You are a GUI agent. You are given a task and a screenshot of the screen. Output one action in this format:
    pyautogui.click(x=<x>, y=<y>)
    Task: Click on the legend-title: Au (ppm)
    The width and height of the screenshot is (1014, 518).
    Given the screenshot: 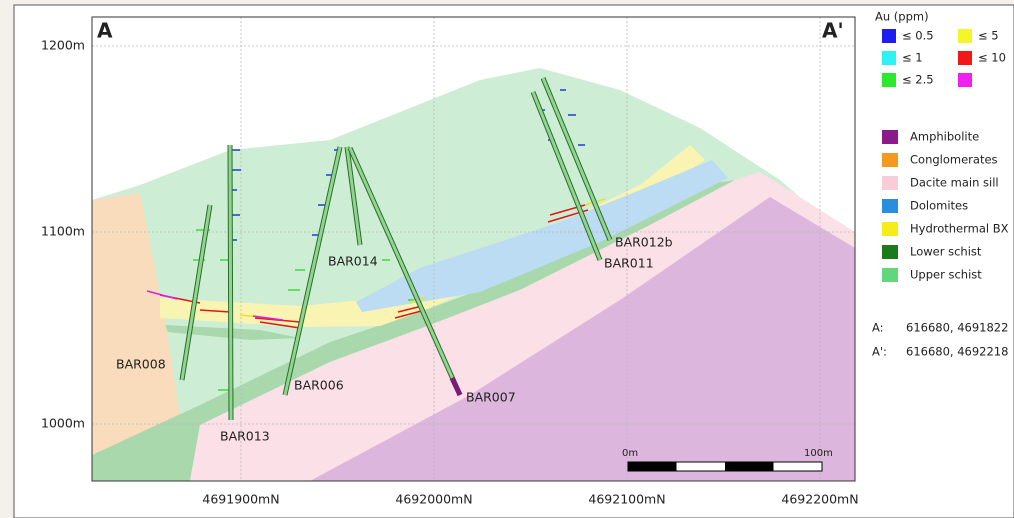 What is the action you would take?
    pyautogui.click(x=902, y=17)
    